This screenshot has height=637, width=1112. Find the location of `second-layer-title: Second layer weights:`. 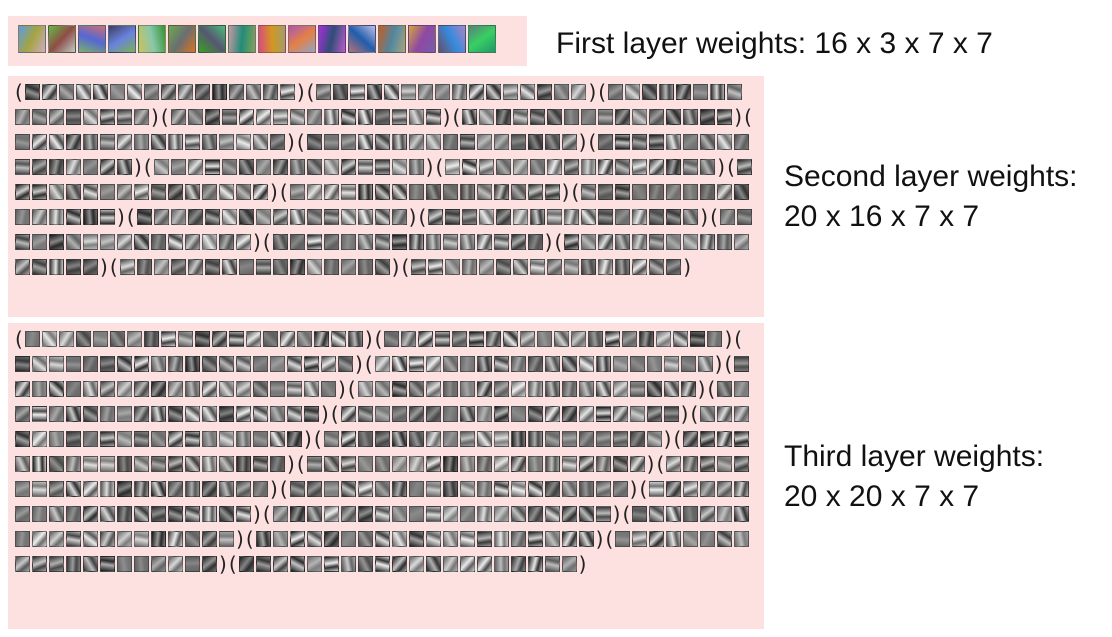

second-layer-title: Second layer weights: is located at coordinates (931, 176).